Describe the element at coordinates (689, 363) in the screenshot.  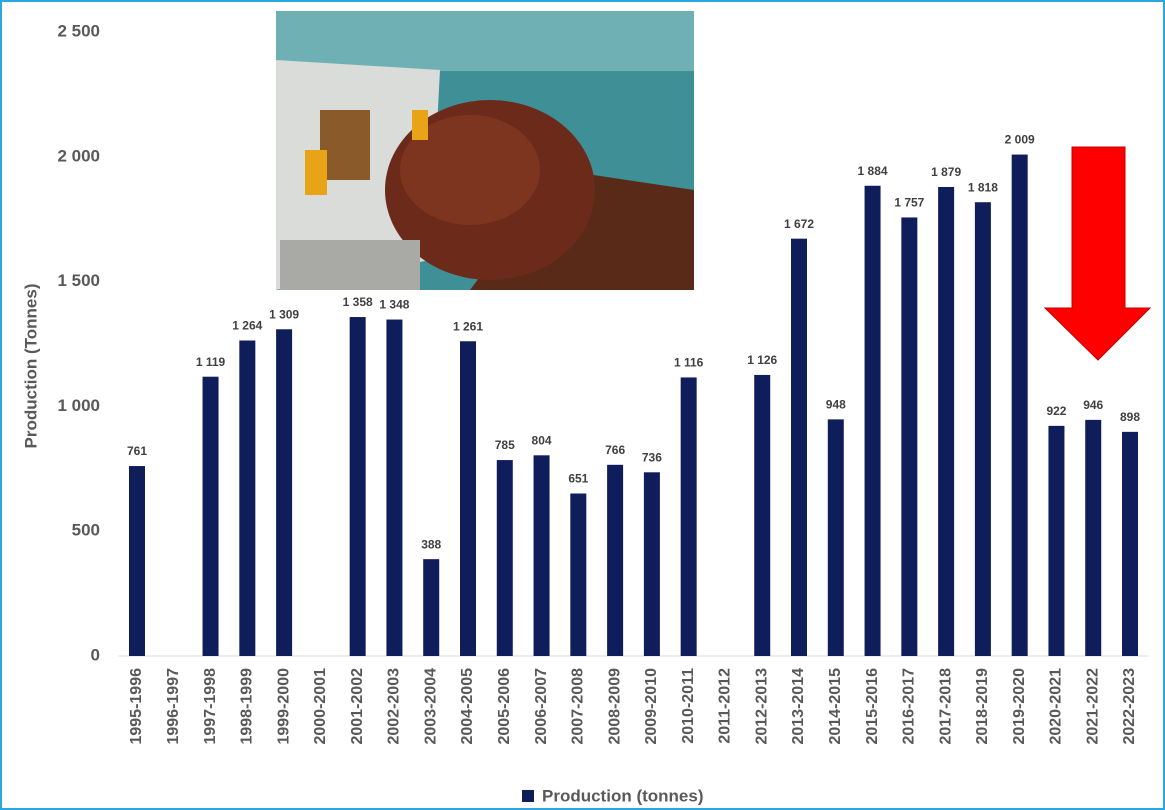
I see `data-label: 1 116` at that location.